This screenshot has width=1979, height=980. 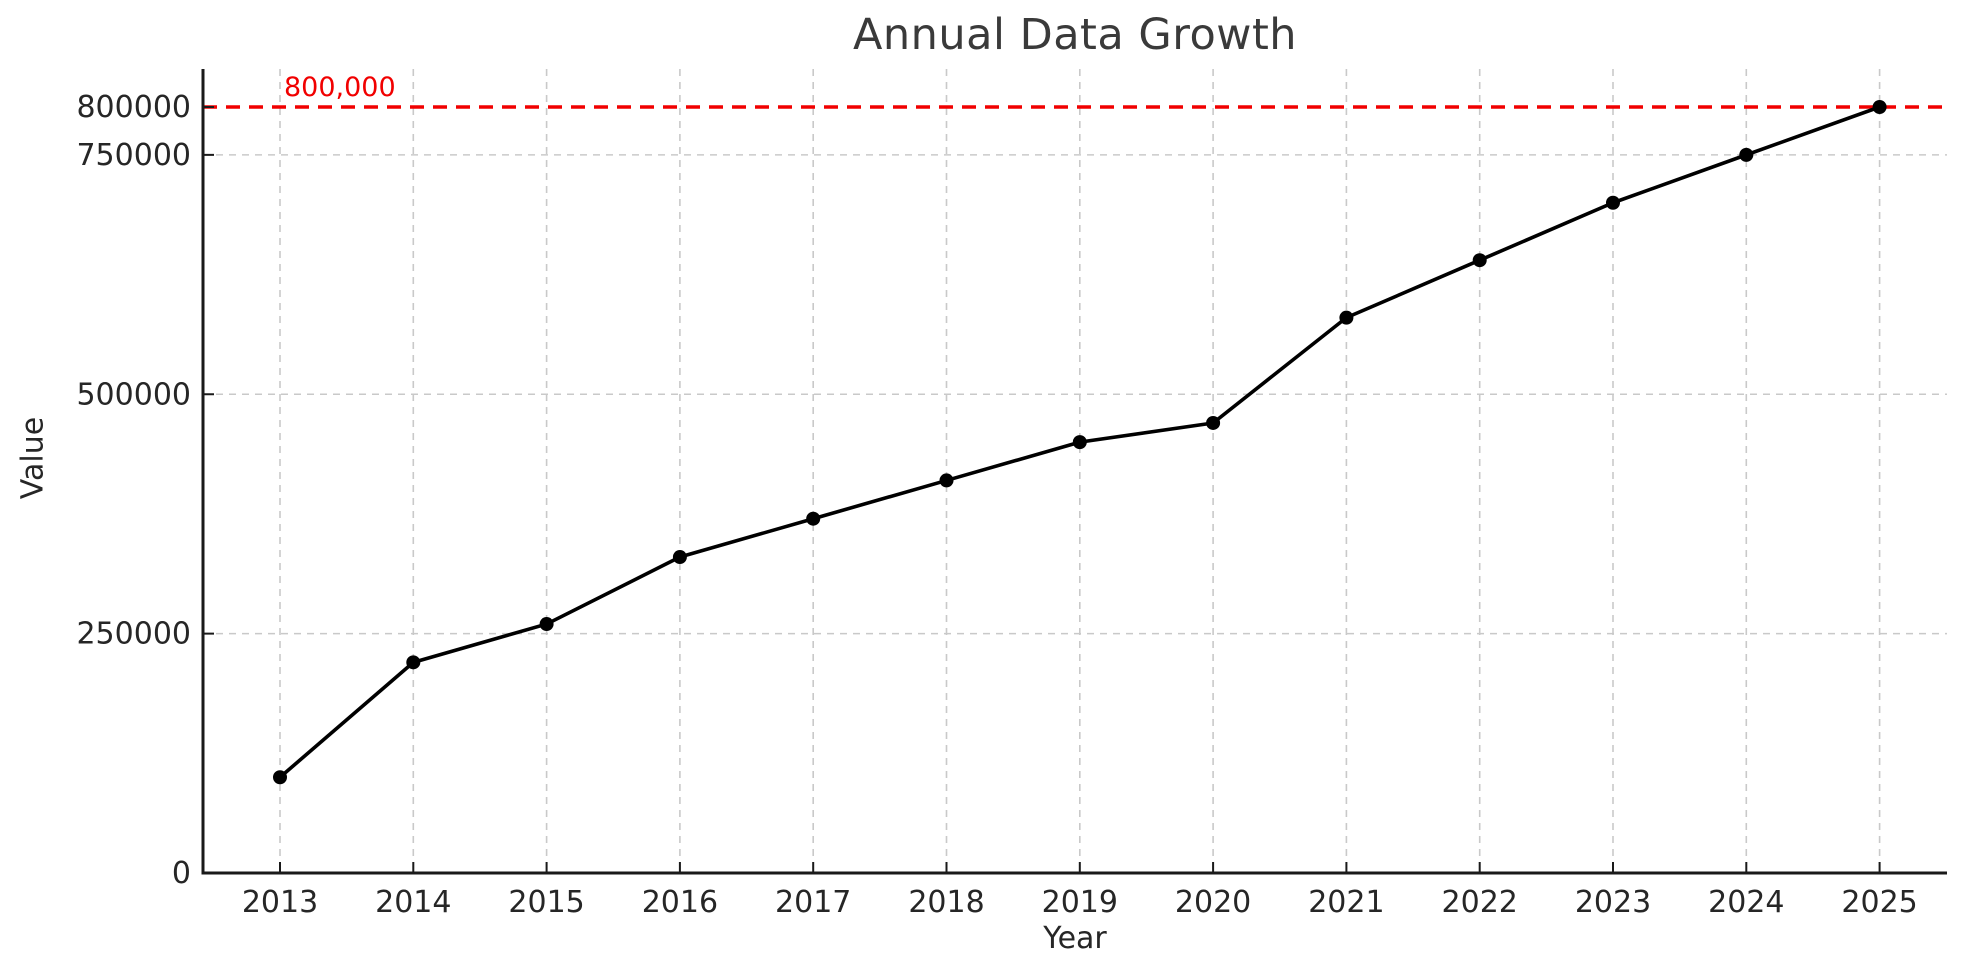 I want to click on x-tick-label: 2018, so click(x=946, y=902).